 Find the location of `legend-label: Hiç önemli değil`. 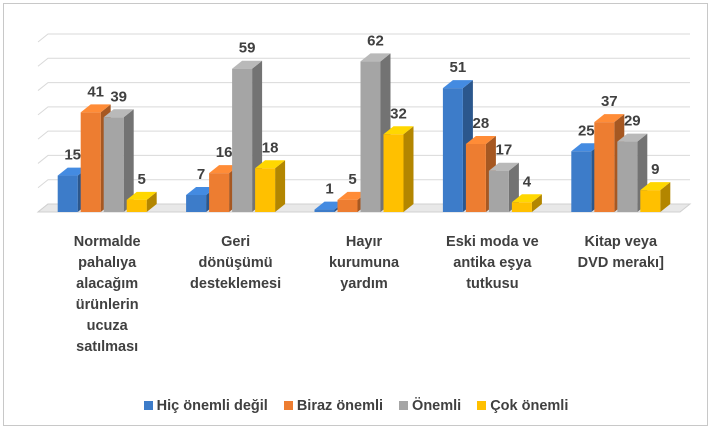

legend-label: Hiç önemli değil is located at coordinates (212, 406).